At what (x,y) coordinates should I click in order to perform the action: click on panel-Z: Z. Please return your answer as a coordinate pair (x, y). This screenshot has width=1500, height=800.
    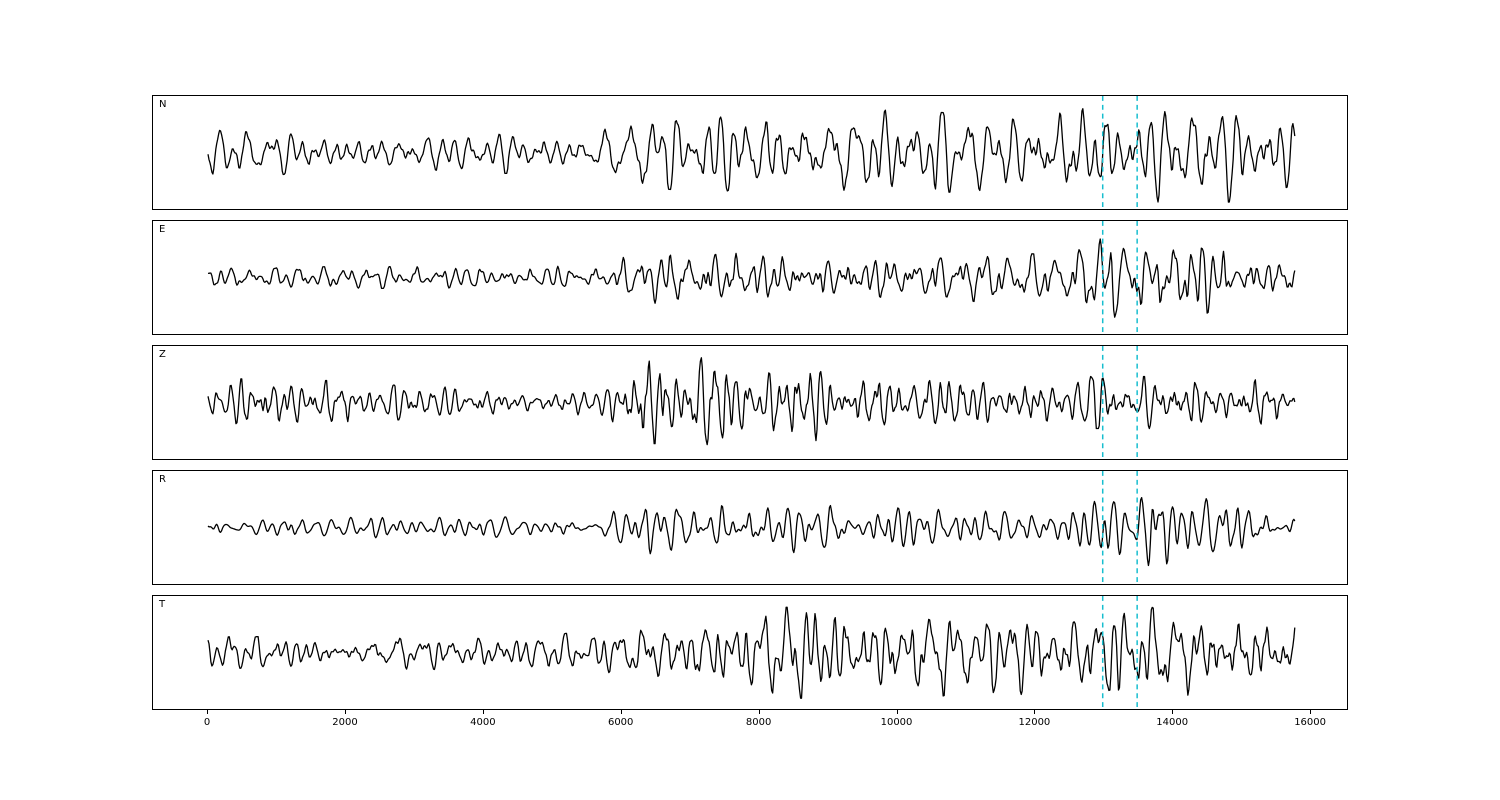
    Looking at the image, I should click on (750, 402).